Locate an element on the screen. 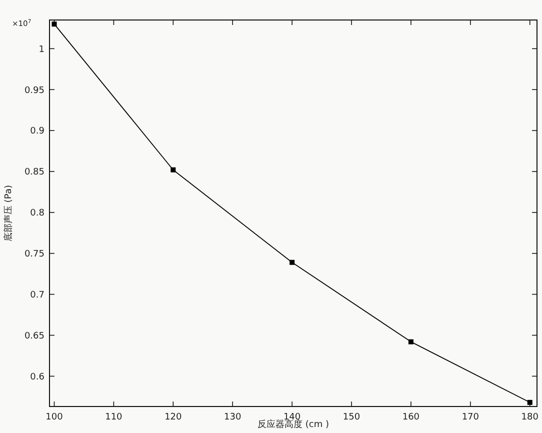  x-tick-label: 170 is located at coordinates (471, 417).